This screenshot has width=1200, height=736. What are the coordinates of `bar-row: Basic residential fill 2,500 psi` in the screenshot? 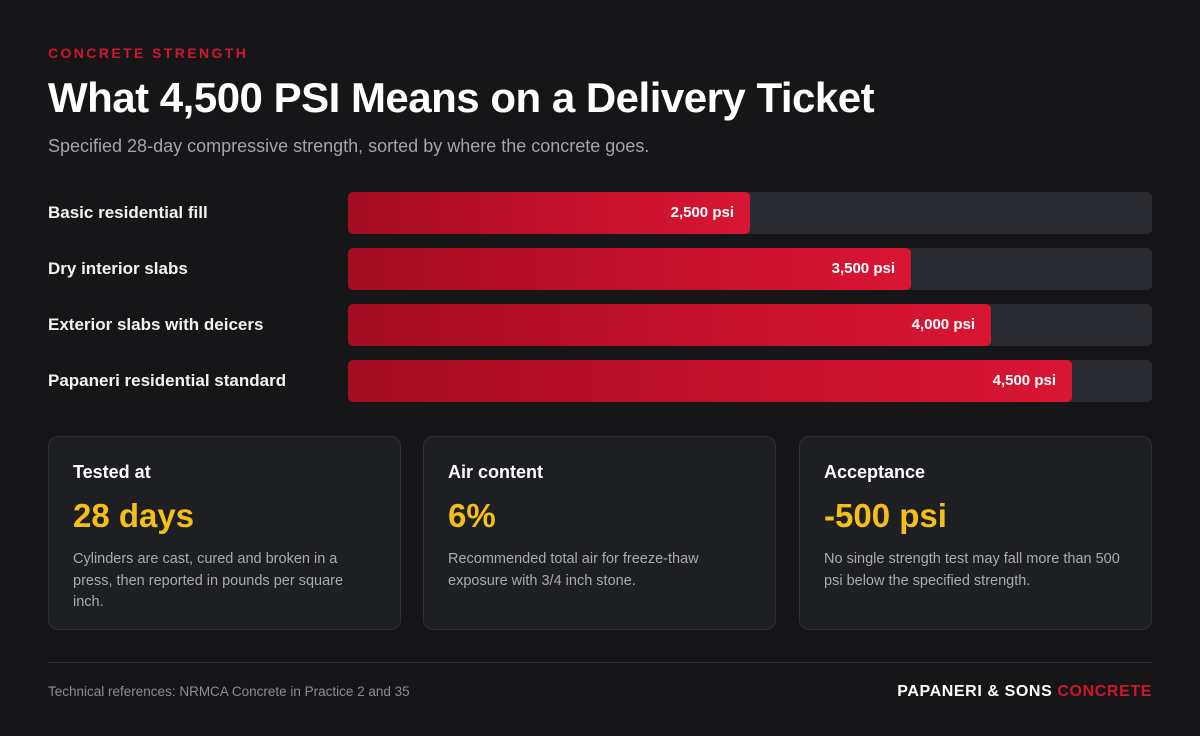 It's located at (600, 213).